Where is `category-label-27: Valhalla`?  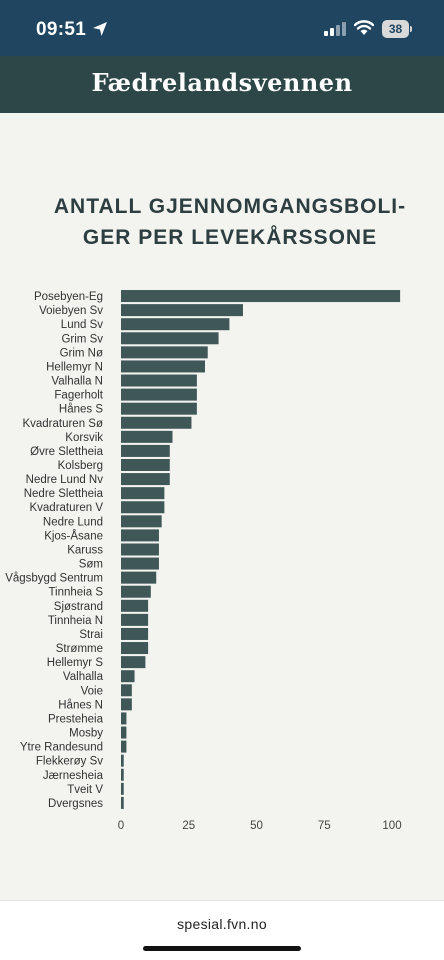 category-label-27: Valhalla is located at coordinates (83, 677).